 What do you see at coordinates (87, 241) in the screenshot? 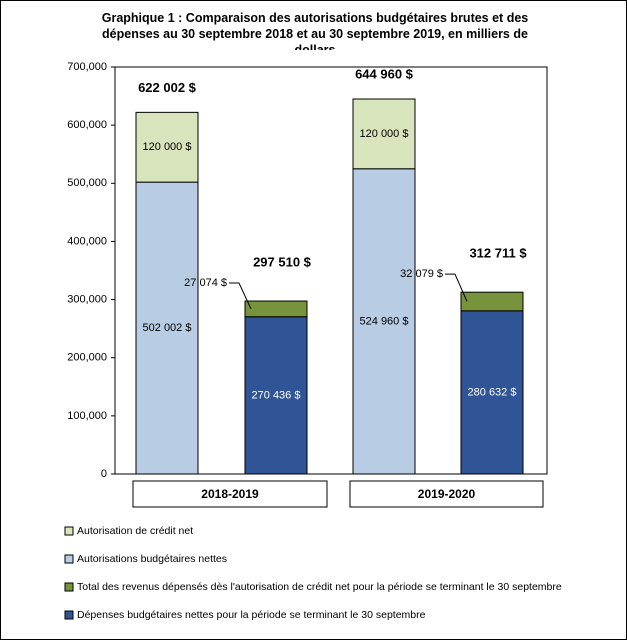
I see `y-tick-label: 400,000` at bounding box center [87, 241].